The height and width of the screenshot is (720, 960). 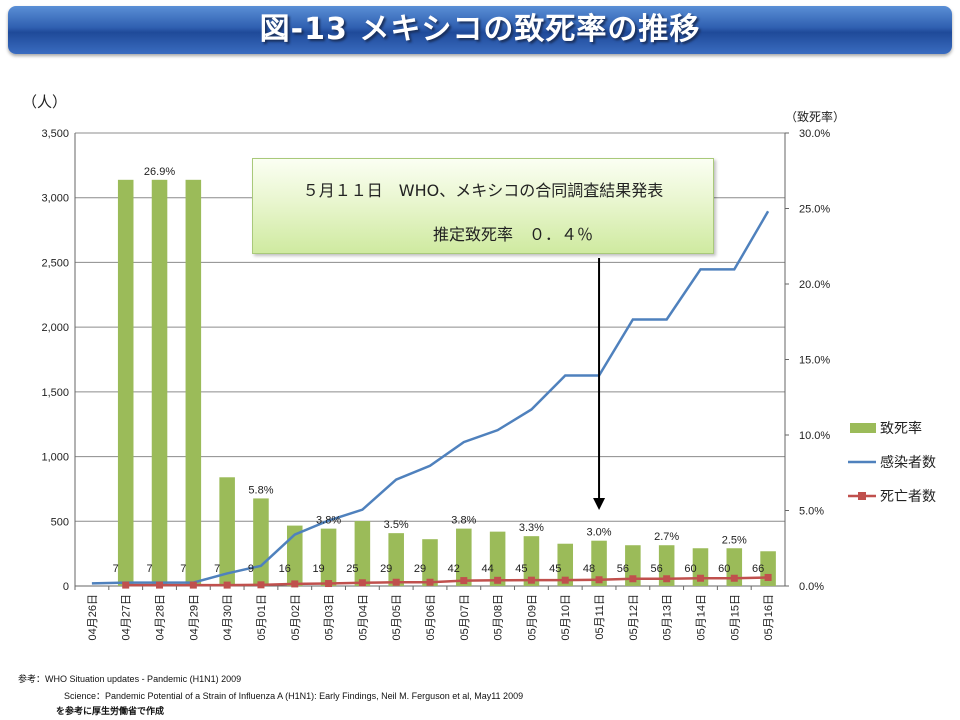 I want to click on death-label: 9, so click(x=251, y=569).